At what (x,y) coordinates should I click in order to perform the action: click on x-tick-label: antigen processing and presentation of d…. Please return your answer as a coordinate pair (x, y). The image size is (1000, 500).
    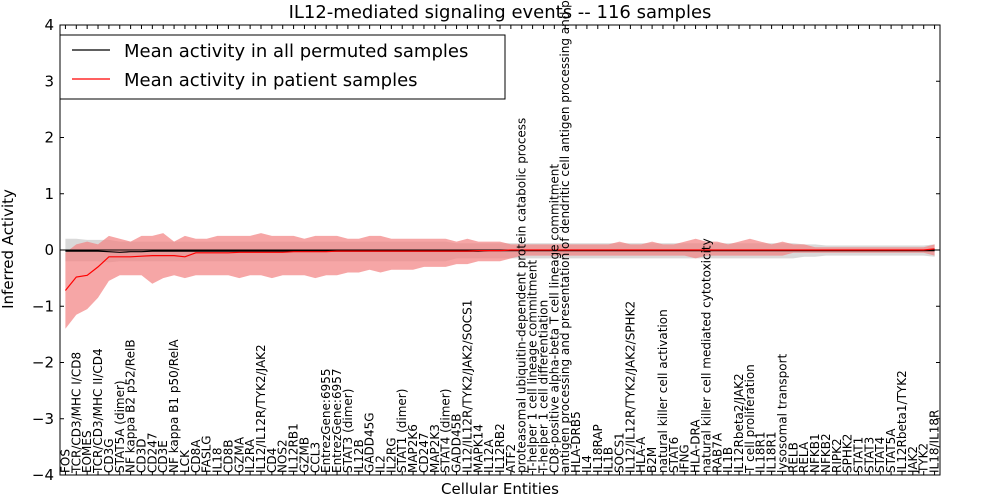
    Looking at the image, I should click on (565, 236).